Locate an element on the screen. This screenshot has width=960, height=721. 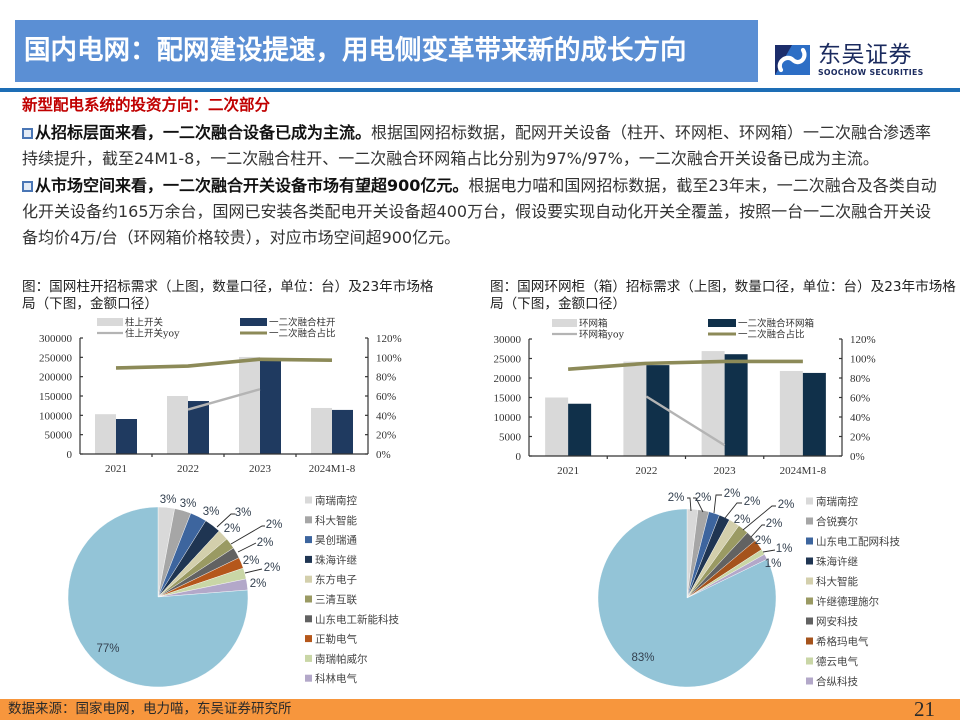
x-tick-label: 2024M1-8 is located at coordinates (332, 469).